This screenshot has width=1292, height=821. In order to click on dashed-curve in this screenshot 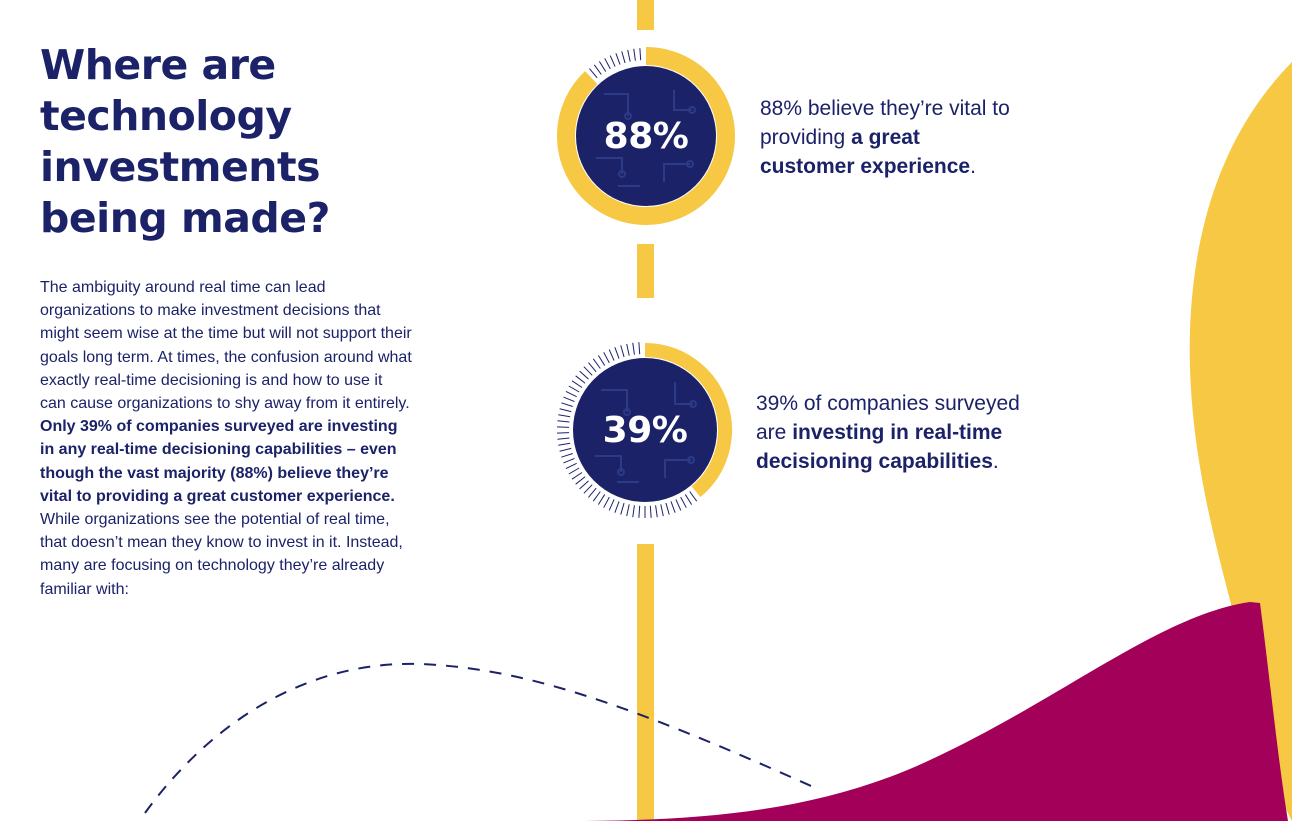, I will do `click(482, 738)`.